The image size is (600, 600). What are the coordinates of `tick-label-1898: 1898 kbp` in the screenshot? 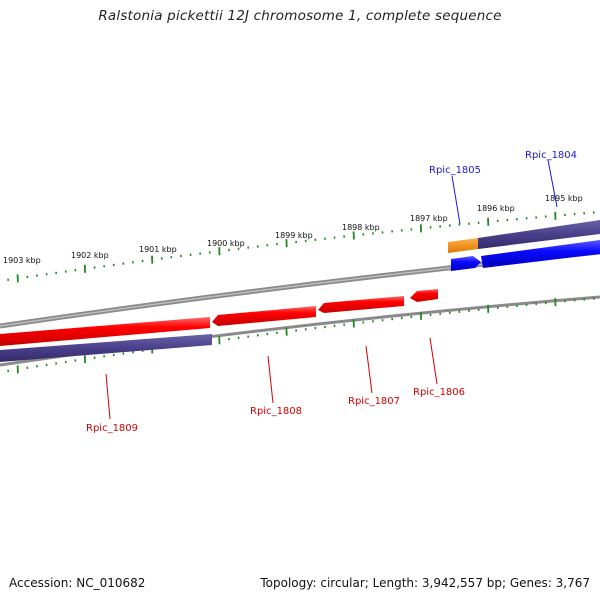 It's located at (361, 227).